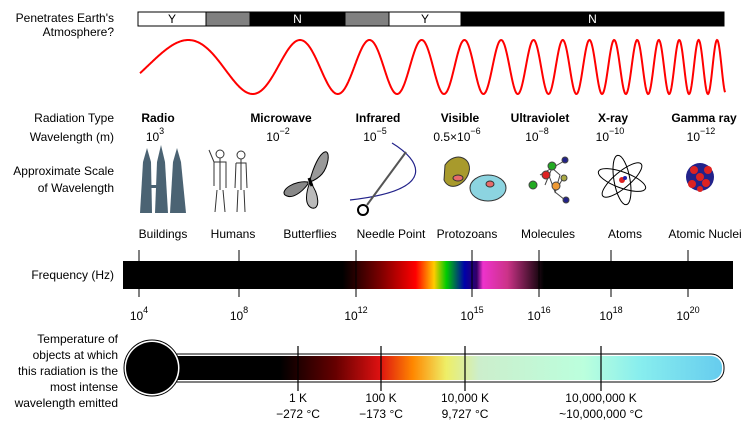 This screenshot has height=444, width=750. I want to click on scale-object-label: Atoms, so click(625, 234).